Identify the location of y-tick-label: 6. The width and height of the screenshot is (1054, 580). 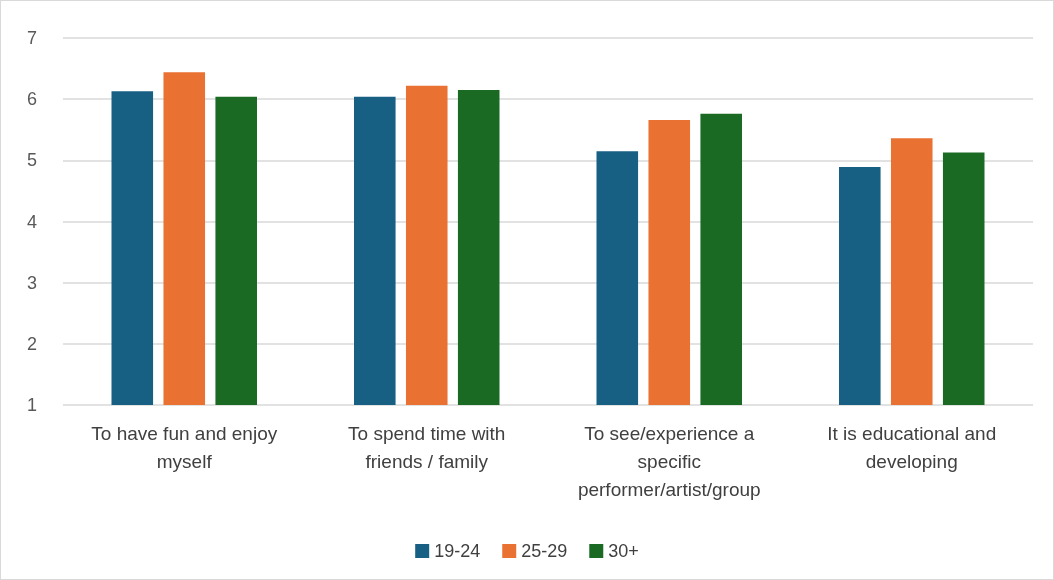
(31, 99).